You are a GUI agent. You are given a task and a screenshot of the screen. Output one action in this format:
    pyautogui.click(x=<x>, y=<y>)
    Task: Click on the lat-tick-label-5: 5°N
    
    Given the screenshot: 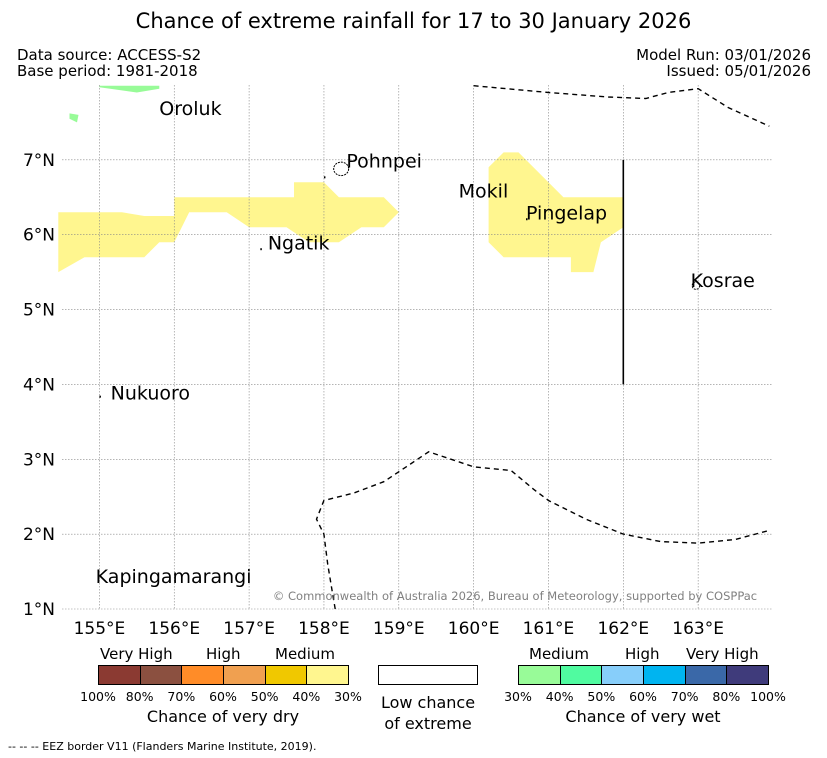 What is the action you would take?
    pyautogui.click(x=39, y=311)
    